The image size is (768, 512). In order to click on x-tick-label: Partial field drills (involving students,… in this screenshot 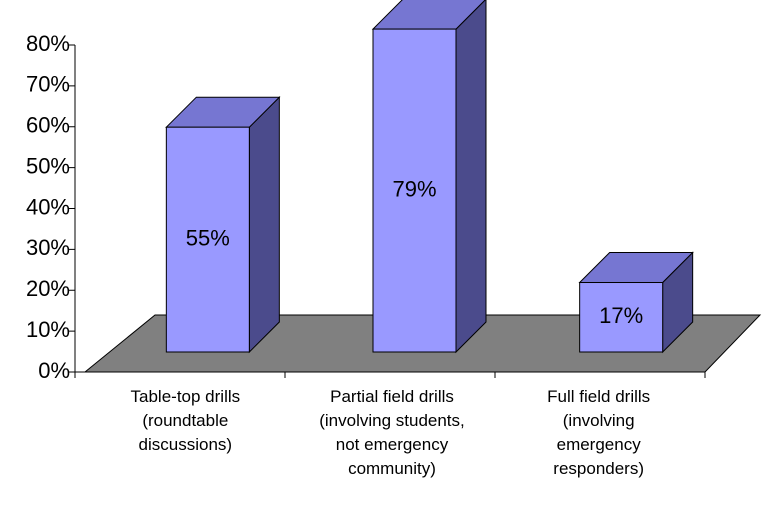, I will do `click(392, 432)`.